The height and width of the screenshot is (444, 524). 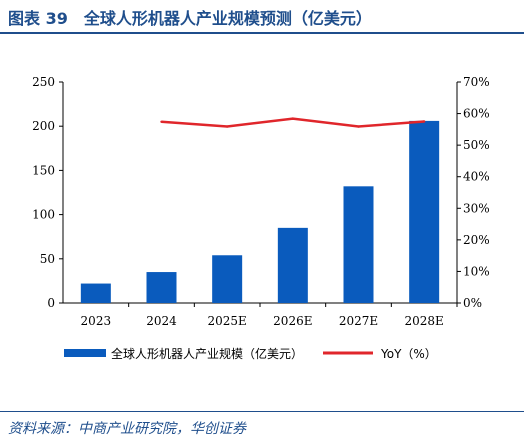 I want to click on legend-line-label: YoY（%）, so click(x=408, y=354).